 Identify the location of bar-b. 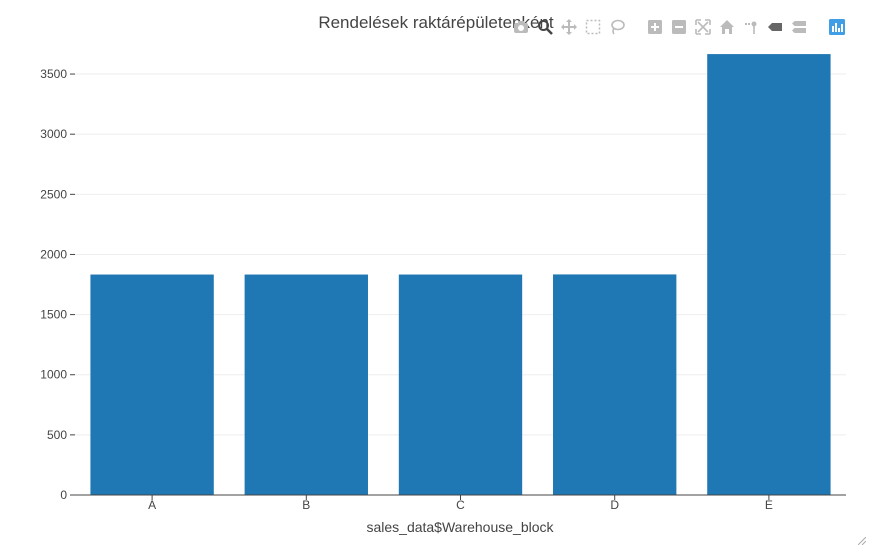
(306, 384).